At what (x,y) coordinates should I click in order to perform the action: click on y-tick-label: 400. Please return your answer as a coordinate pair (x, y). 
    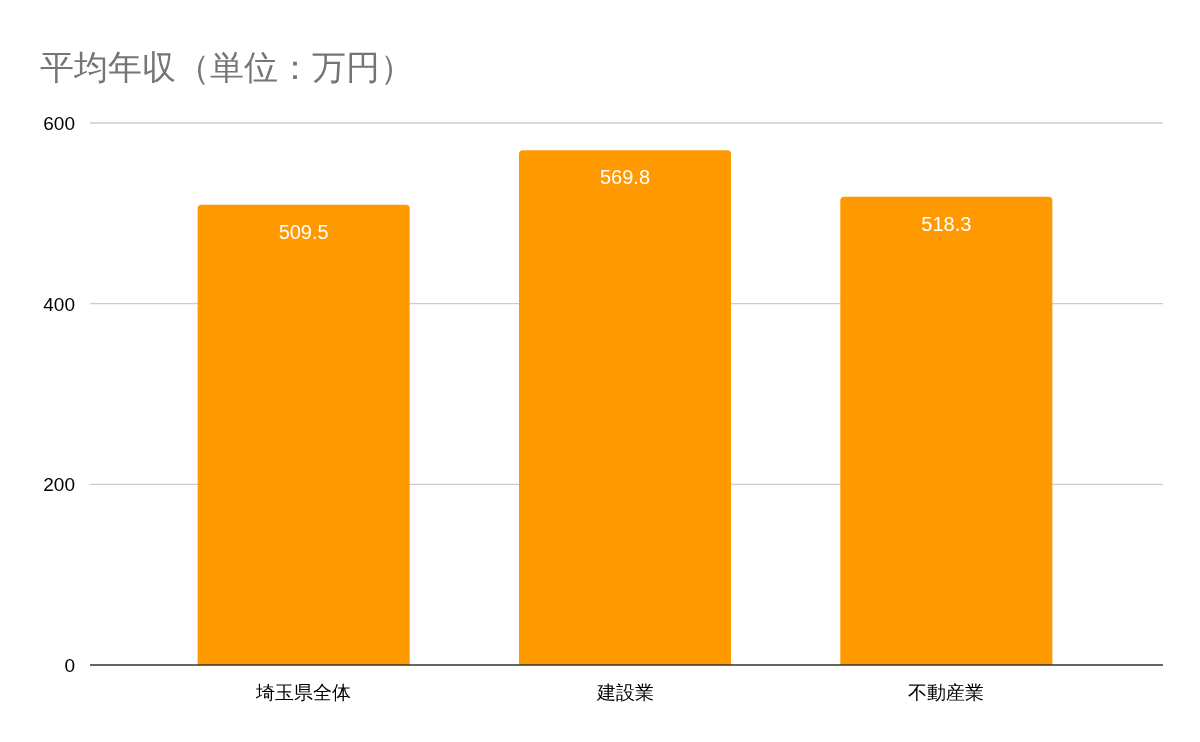
    Looking at the image, I should click on (59, 304).